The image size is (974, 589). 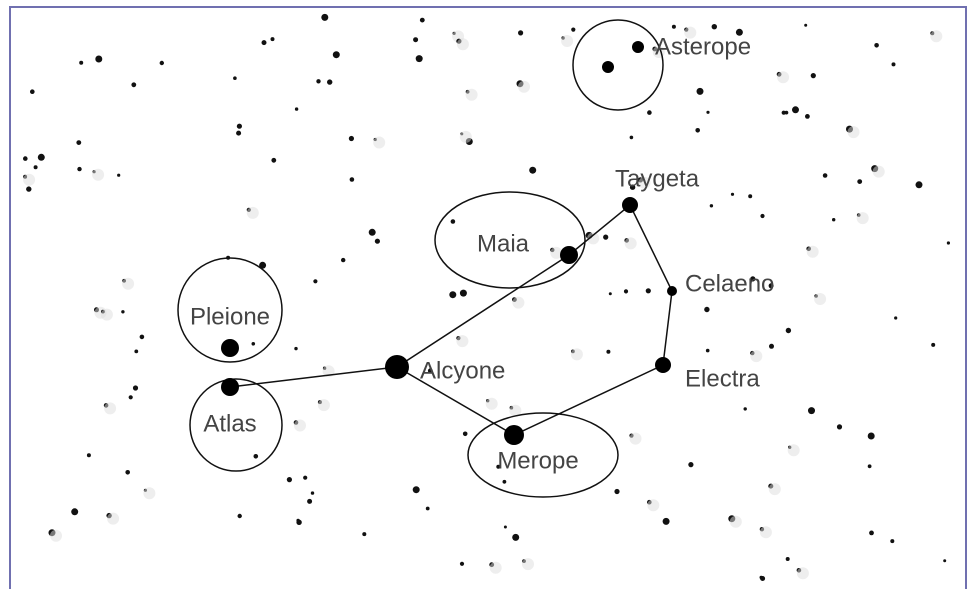 What do you see at coordinates (537, 460) in the screenshot?
I see `star-label: Merope` at bounding box center [537, 460].